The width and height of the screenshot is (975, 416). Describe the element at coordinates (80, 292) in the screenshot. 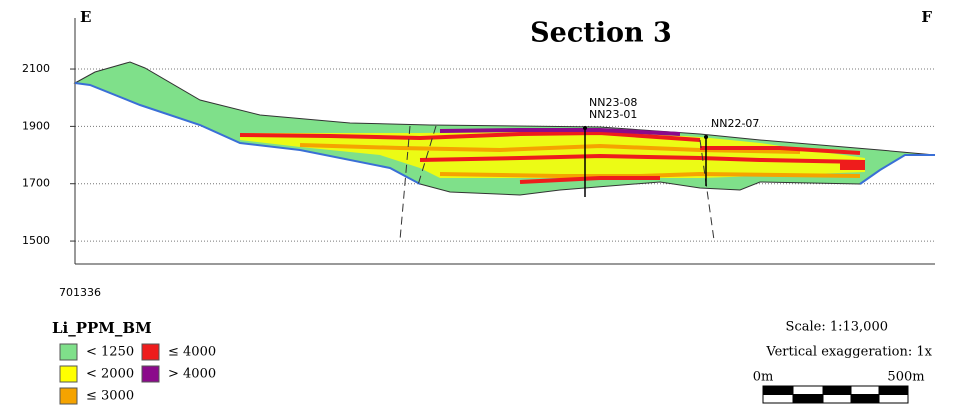

I see `x-axis-label: 701336` at that location.